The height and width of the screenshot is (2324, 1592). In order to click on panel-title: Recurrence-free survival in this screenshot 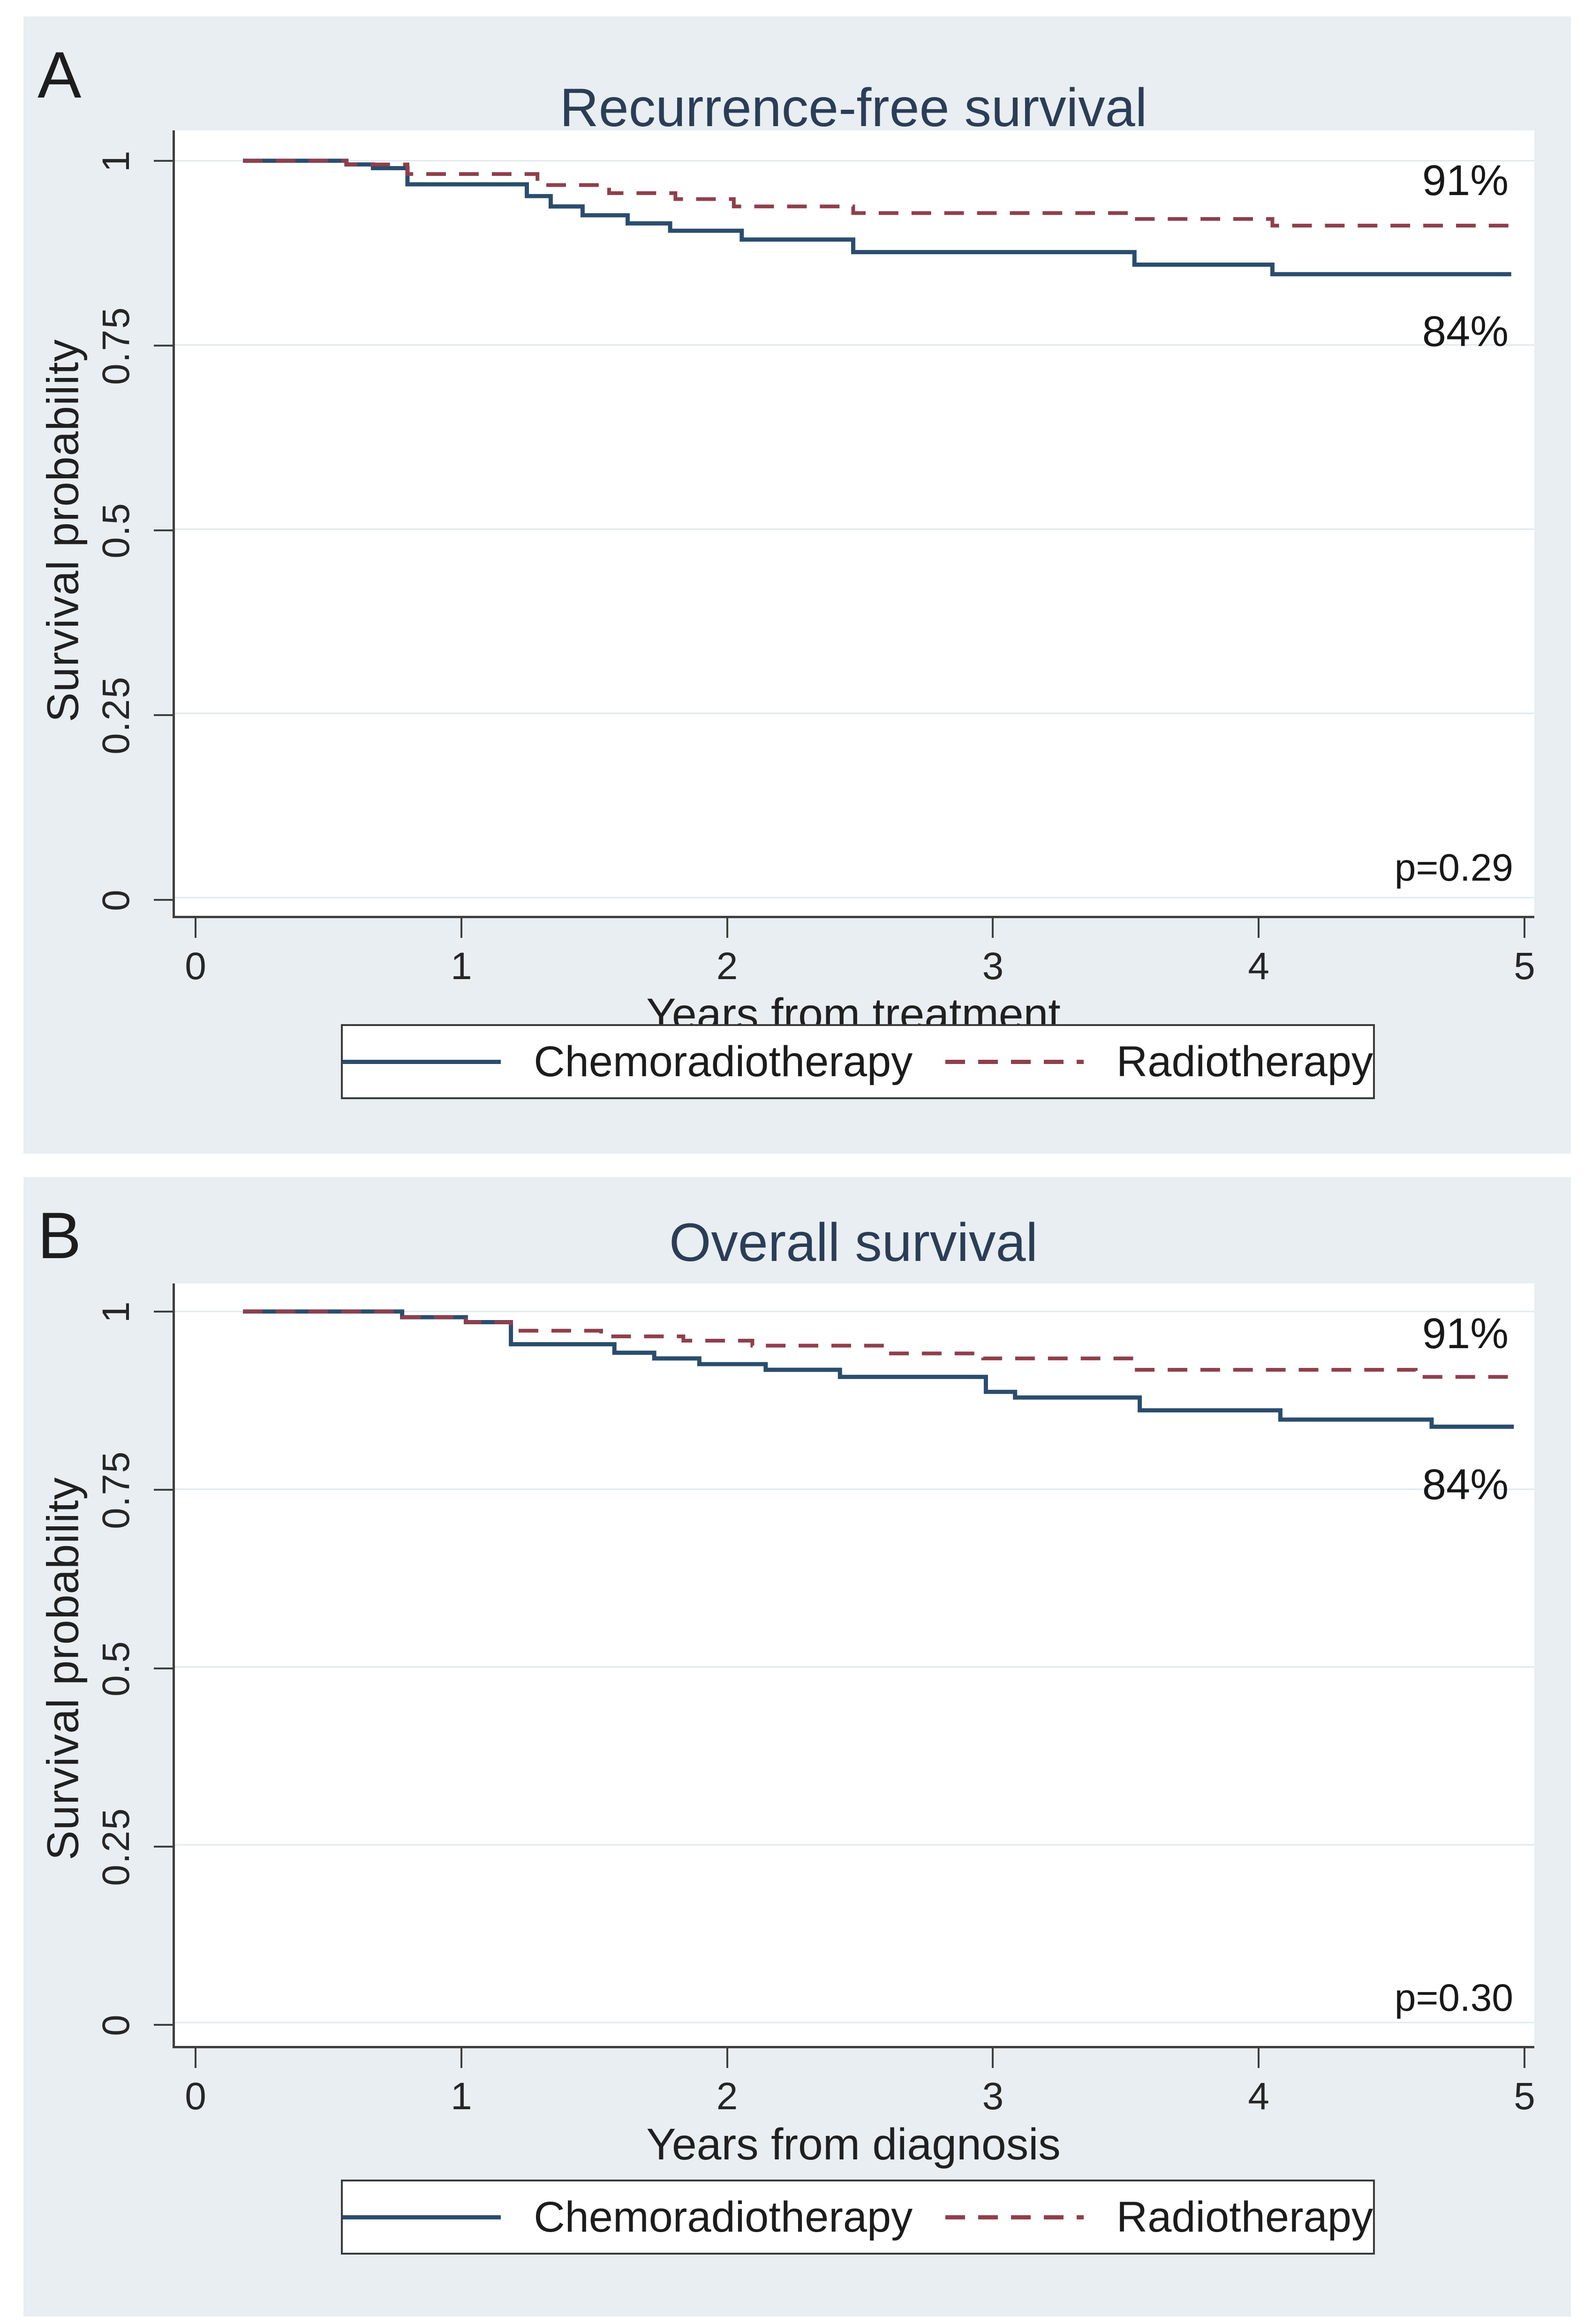, I will do `click(853, 108)`.